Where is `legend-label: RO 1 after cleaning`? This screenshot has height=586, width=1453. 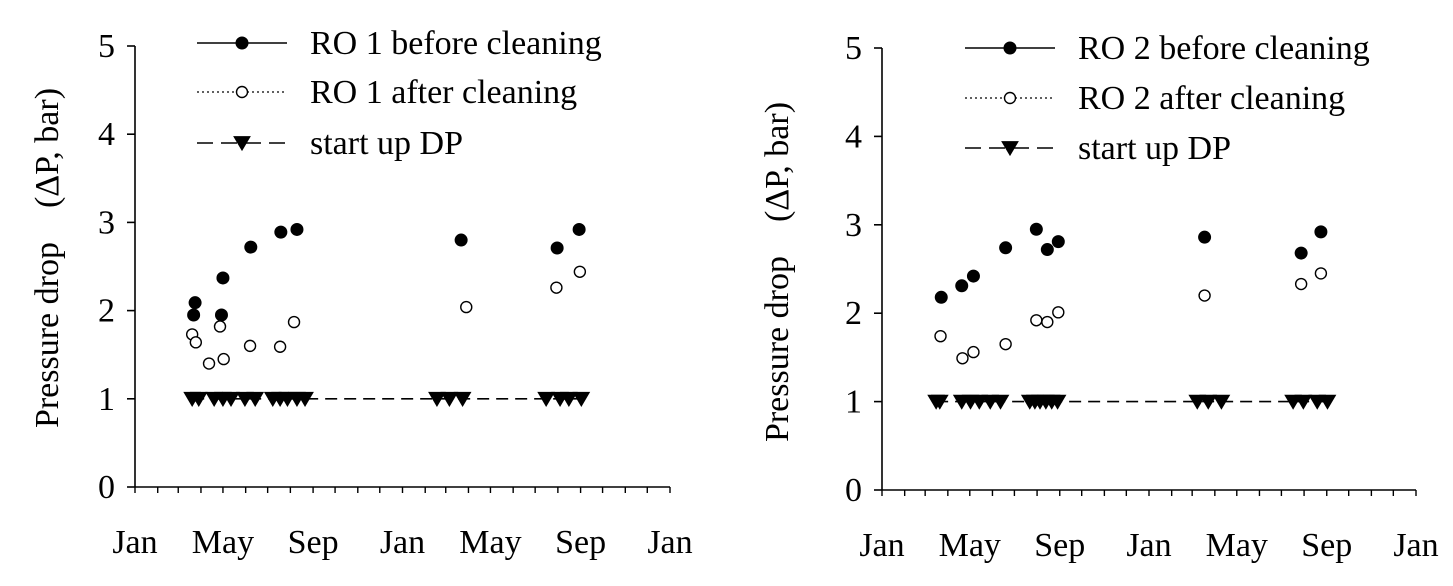 legend-label: RO 1 after cleaning is located at coordinates (443, 92).